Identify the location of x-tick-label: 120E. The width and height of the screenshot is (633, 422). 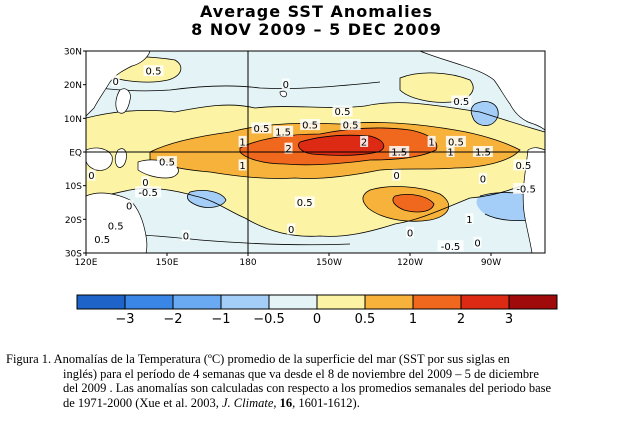
(86, 263).